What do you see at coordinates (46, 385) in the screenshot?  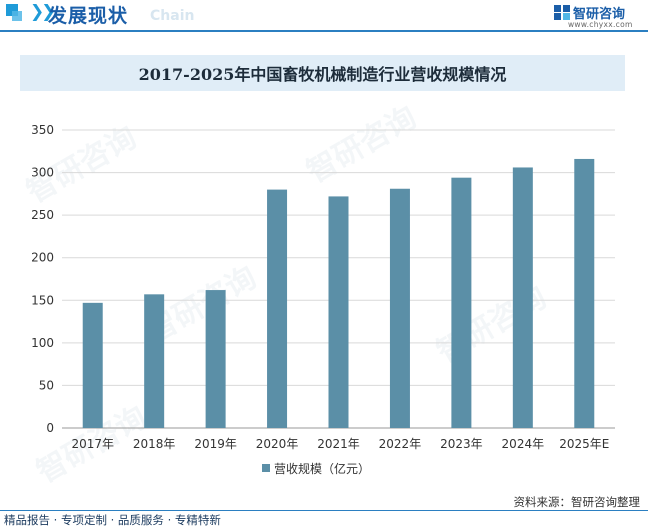 I see `y-tick-label: 50` at bounding box center [46, 385].